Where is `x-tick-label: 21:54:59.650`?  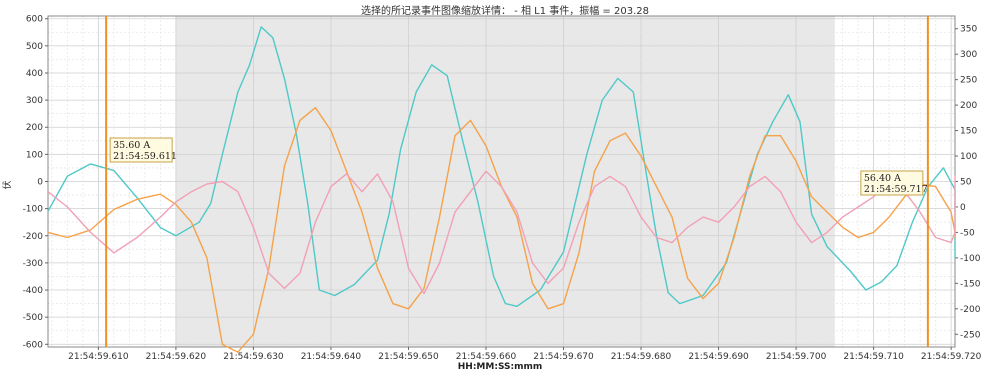
x-tick-label: 21:54:59.650 is located at coordinates (408, 357).